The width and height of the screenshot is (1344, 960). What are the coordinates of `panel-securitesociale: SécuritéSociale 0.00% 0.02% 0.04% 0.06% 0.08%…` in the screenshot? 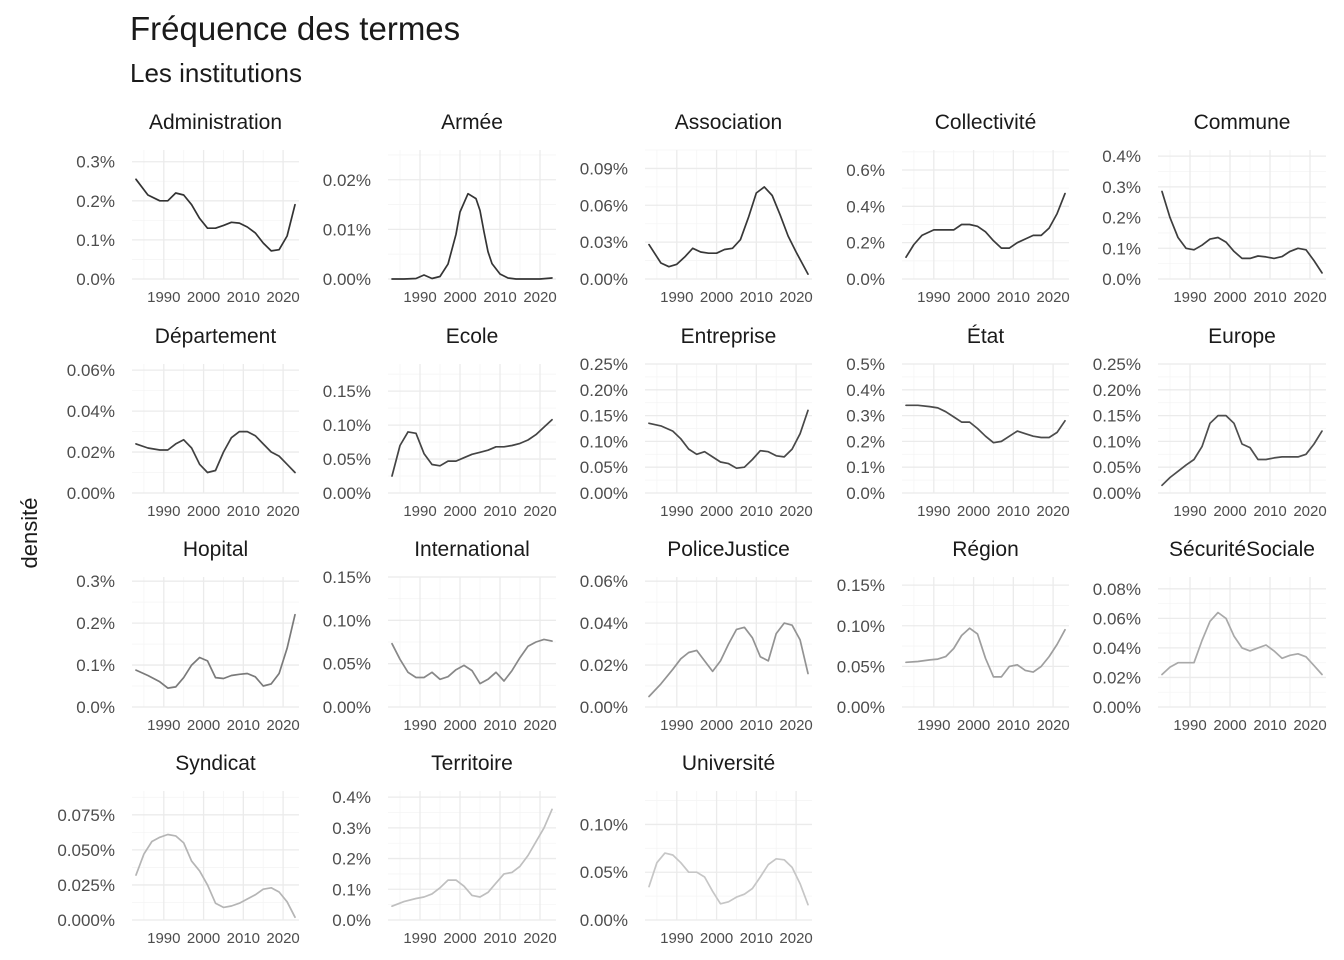 It's located at (1210, 636).